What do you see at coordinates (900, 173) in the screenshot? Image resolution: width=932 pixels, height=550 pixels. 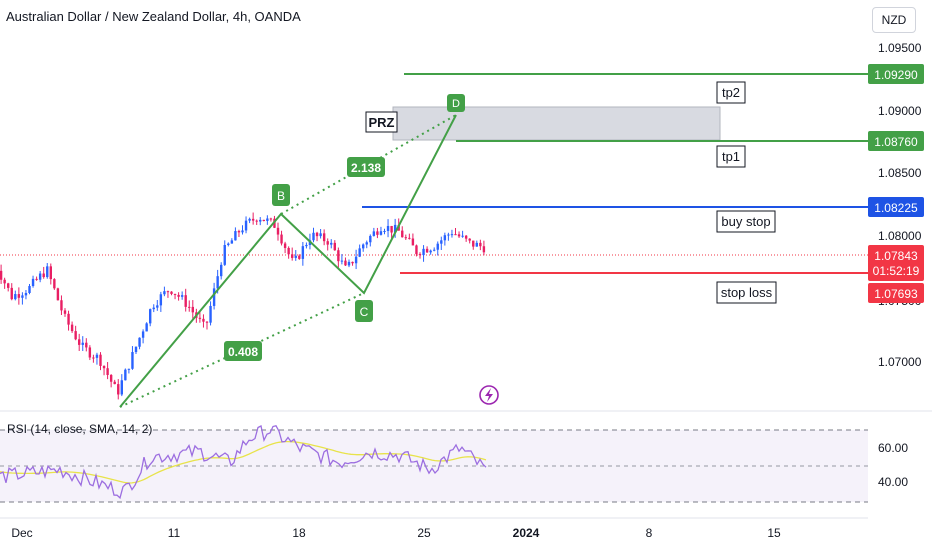 I see `price-tick: 1.08500` at bounding box center [900, 173].